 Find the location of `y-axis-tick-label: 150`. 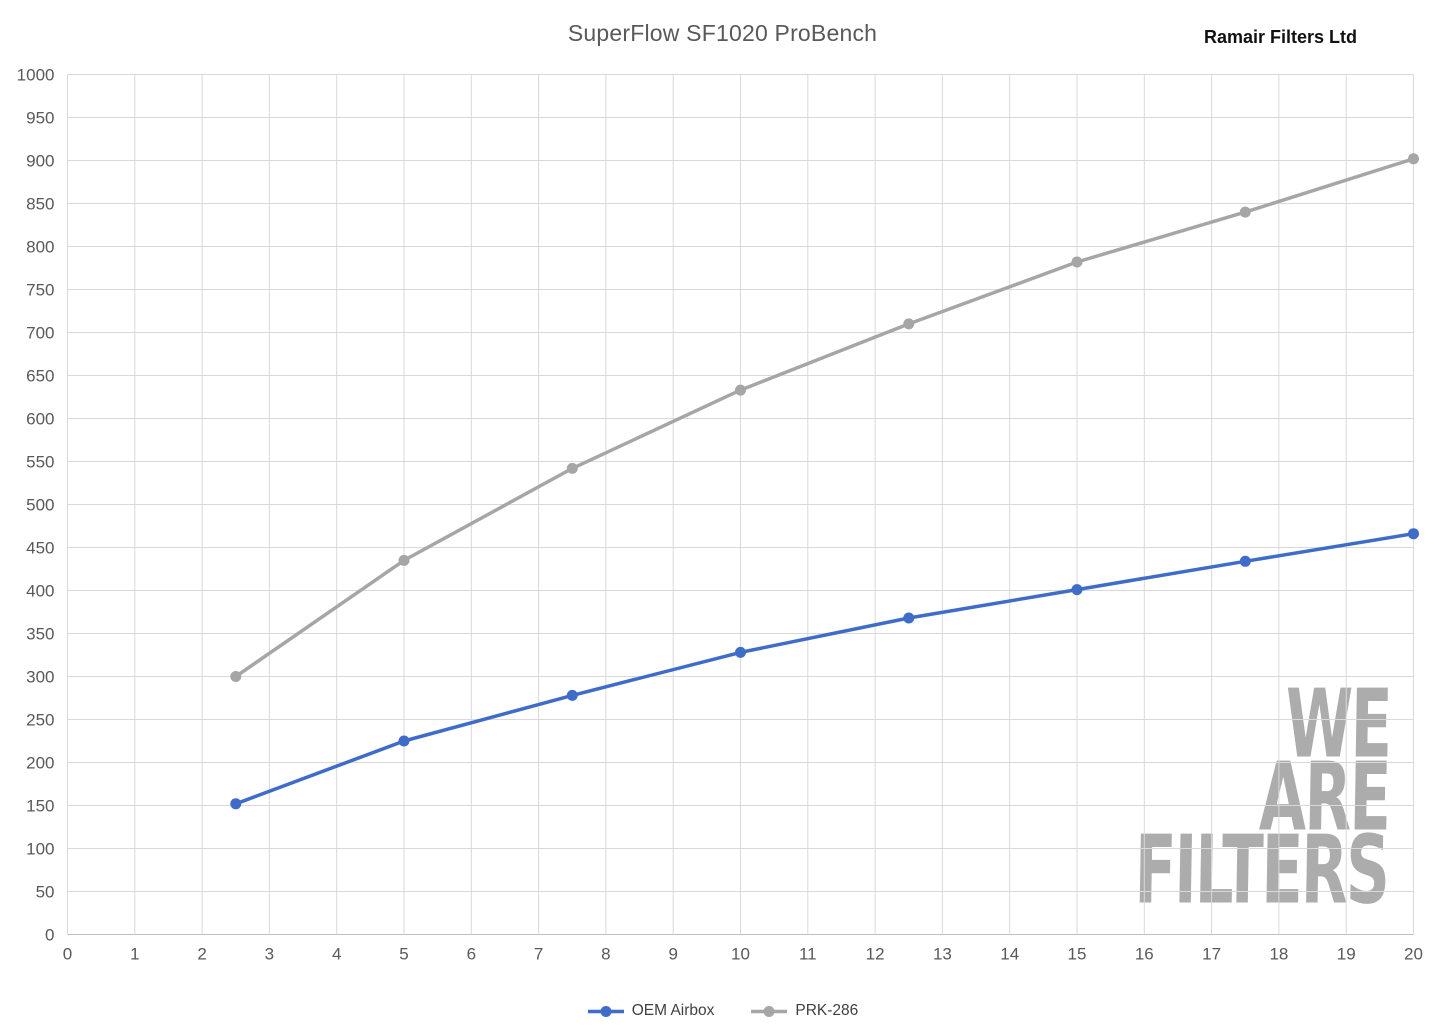

y-axis-tick-label: 150 is located at coordinates (40, 806).